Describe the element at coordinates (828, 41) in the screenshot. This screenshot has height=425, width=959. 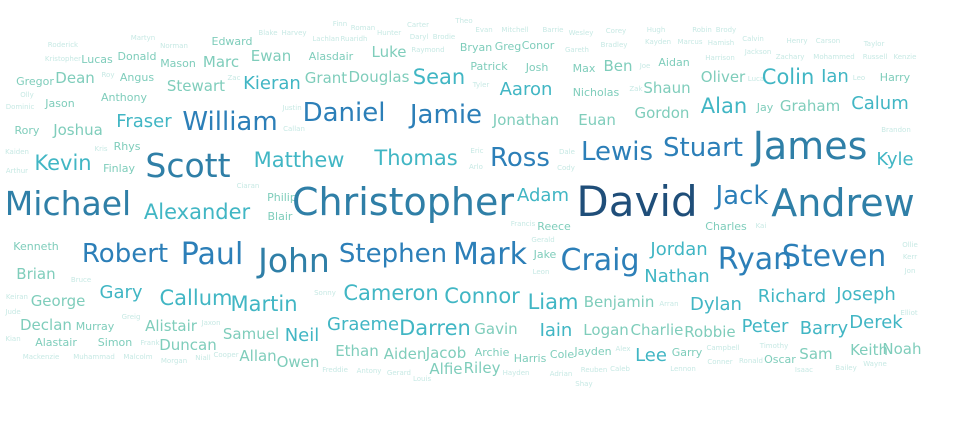
I see `word-carson: Carson` at that location.